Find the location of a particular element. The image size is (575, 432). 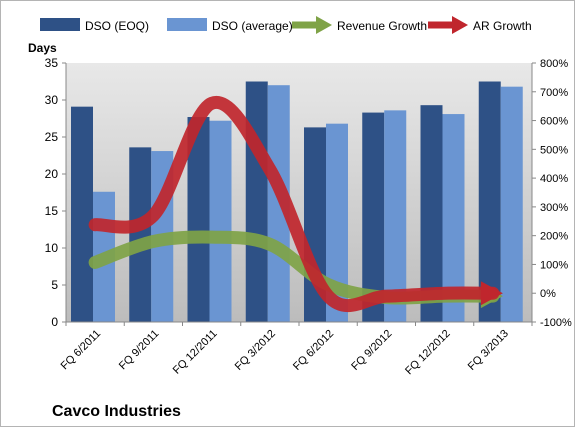

y2-tick-label-4: 300% is located at coordinates (554, 208).